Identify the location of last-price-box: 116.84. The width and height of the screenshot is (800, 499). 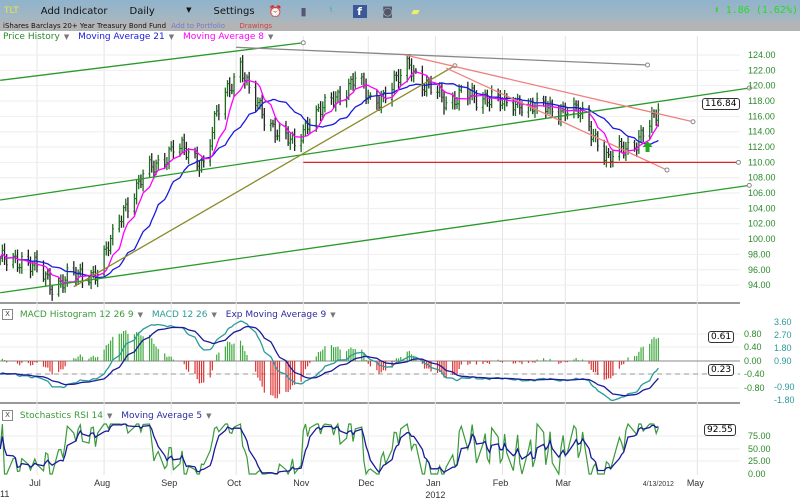
(721, 104).